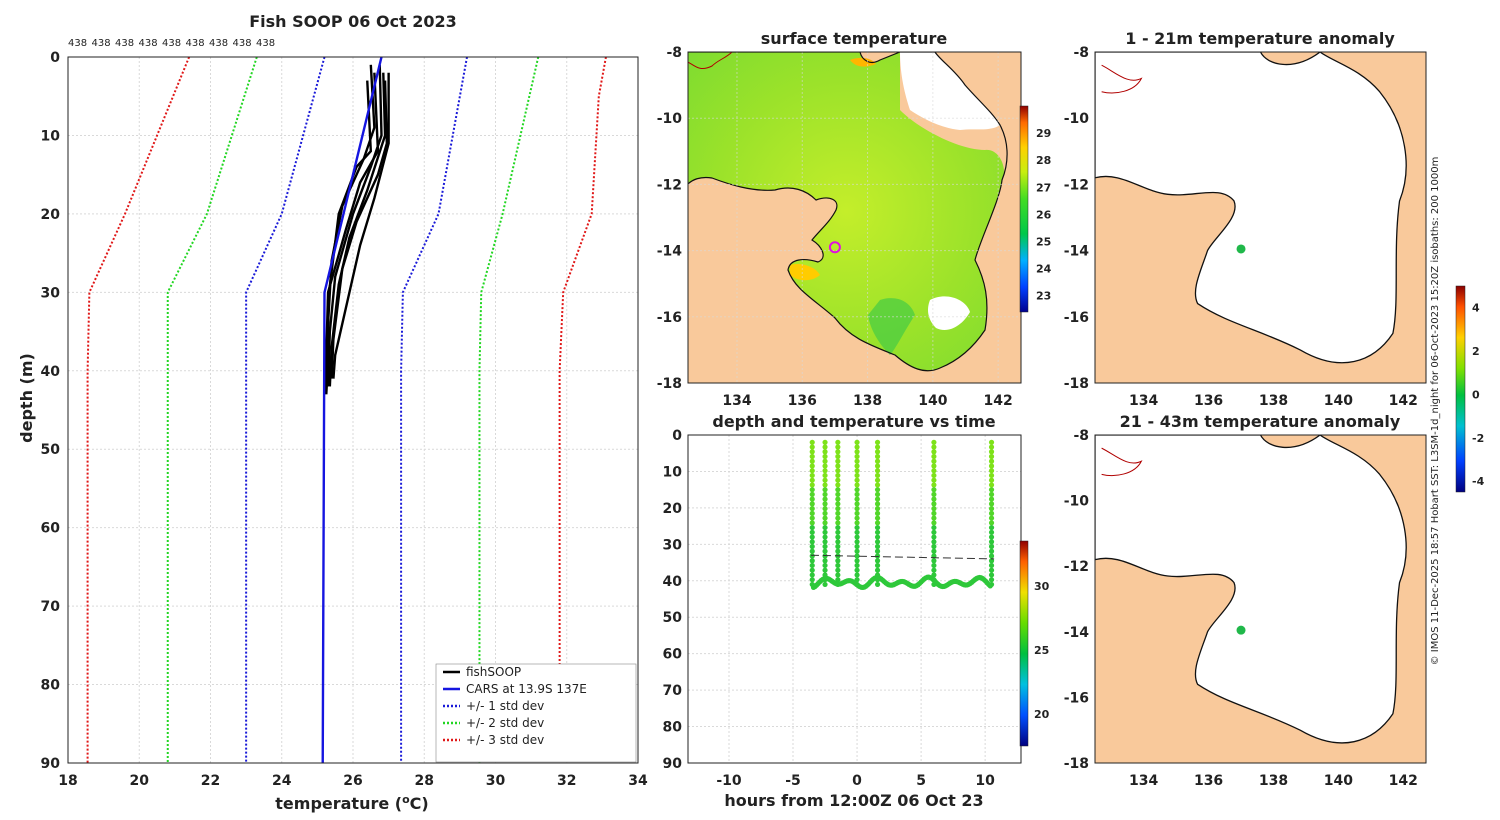  I want to click on profile-xtick-label: 18, so click(67, 781).